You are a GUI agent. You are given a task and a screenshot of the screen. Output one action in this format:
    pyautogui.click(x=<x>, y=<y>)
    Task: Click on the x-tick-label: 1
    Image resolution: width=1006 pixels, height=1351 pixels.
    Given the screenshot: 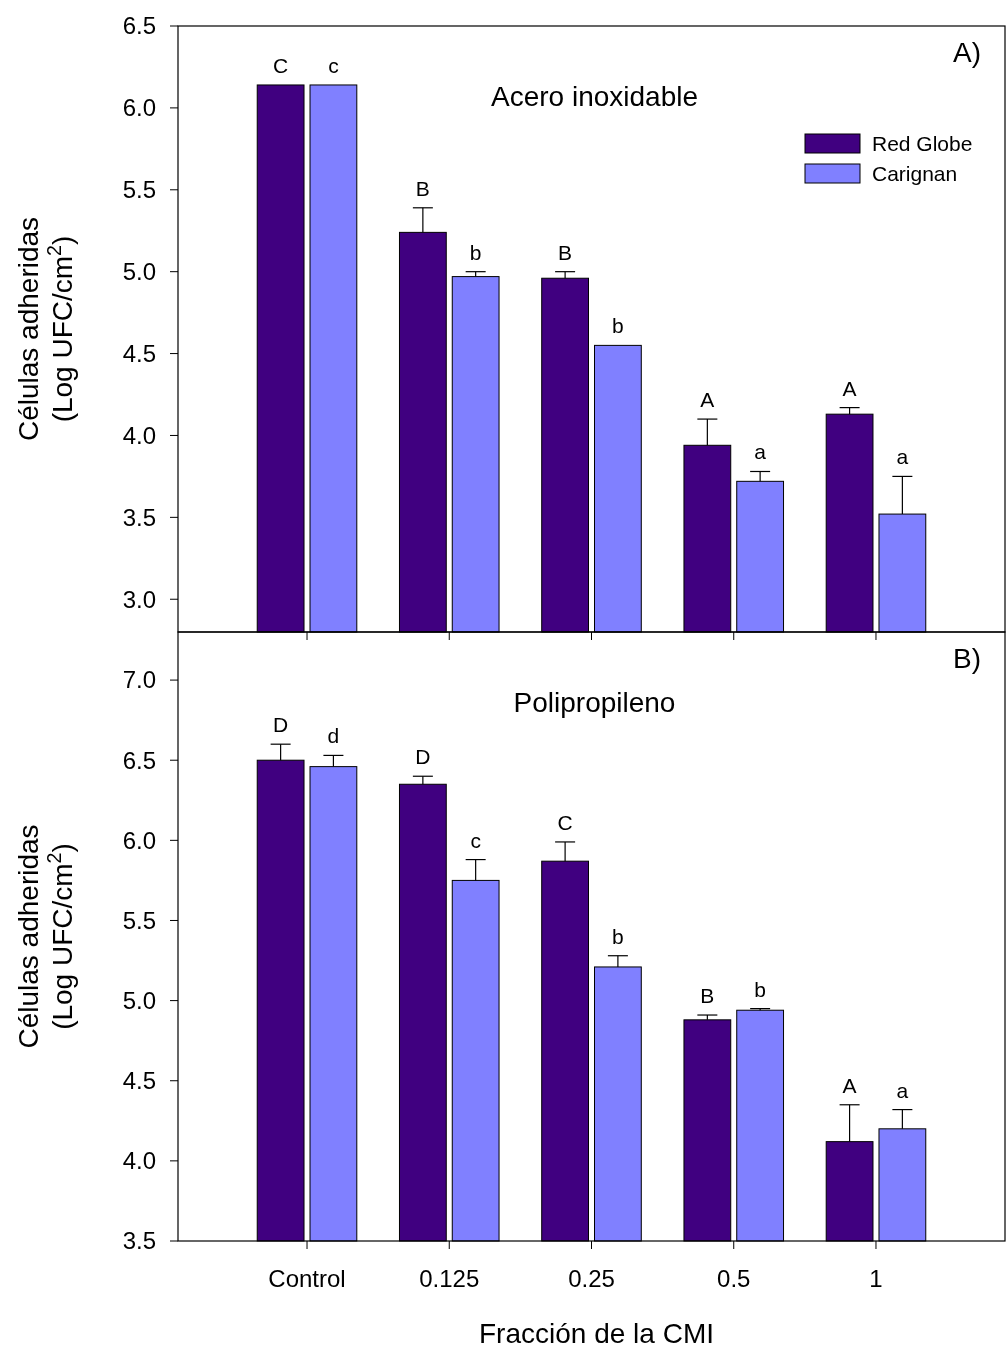 What is the action you would take?
    pyautogui.click(x=876, y=1278)
    